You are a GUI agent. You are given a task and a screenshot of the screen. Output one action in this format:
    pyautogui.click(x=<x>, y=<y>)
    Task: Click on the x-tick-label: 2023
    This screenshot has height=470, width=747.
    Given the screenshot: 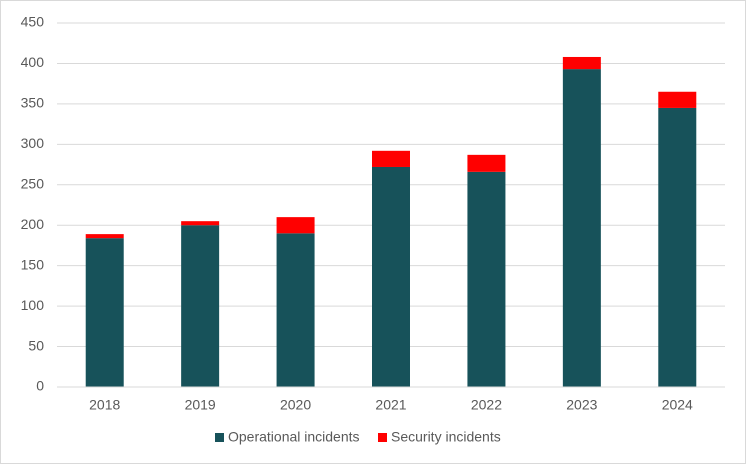 What is the action you would take?
    pyautogui.click(x=581, y=405)
    